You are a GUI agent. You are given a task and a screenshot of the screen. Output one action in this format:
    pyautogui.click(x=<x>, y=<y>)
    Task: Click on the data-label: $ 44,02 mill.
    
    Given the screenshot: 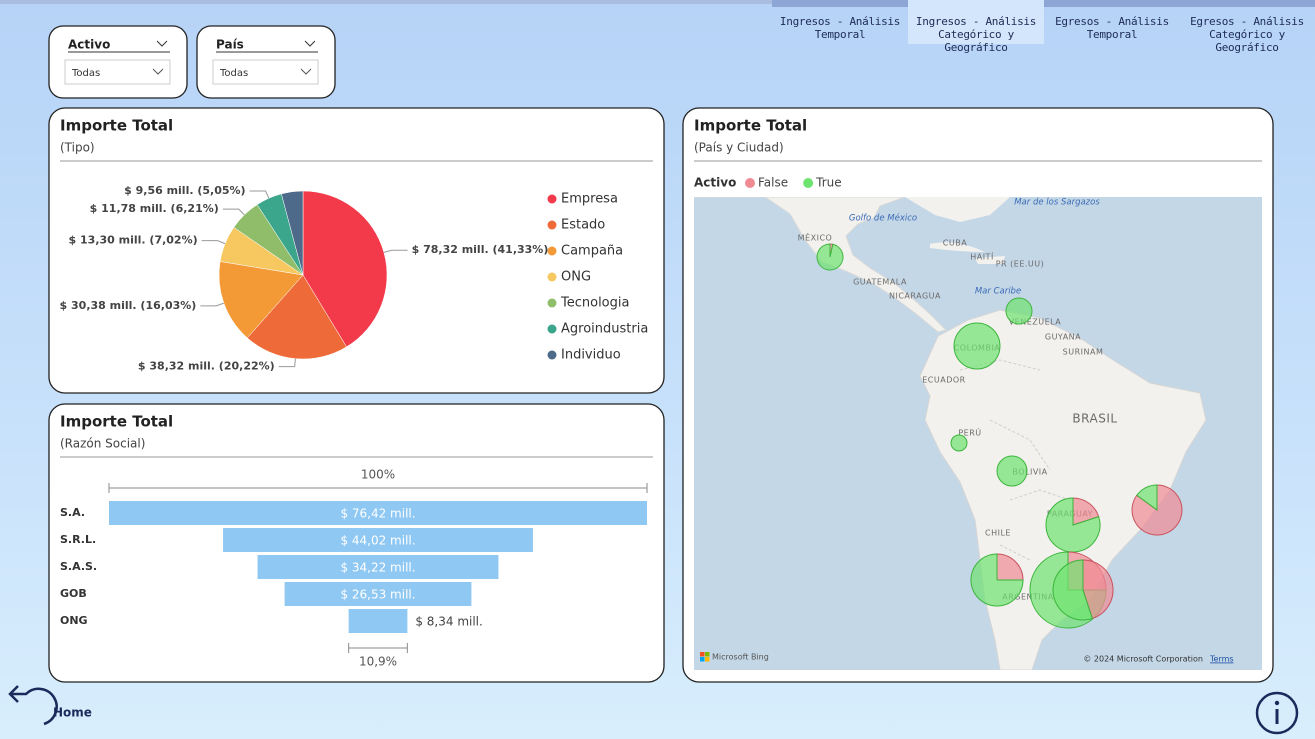 What is the action you would take?
    pyautogui.click(x=377, y=541)
    